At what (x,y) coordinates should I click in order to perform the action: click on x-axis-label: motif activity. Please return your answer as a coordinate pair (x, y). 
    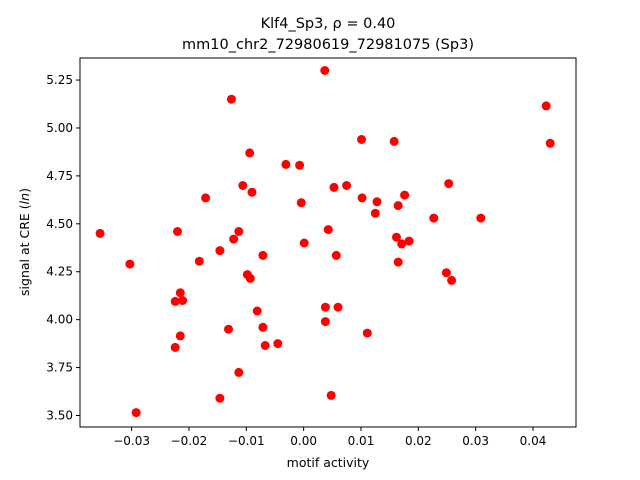
    Looking at the image, I should click on (328, 462).